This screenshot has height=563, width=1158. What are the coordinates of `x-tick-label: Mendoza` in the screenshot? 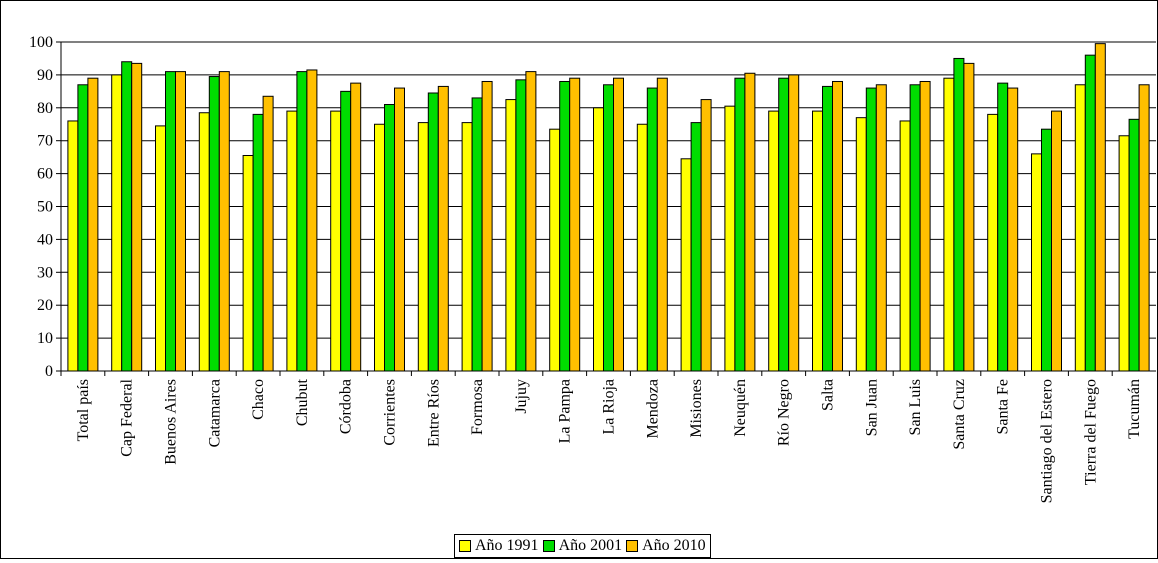 It's located at (652, 409).